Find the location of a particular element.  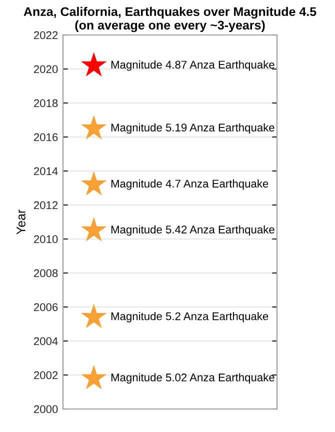

y-tick-label: 2000 is located at coordinates (46, 409).